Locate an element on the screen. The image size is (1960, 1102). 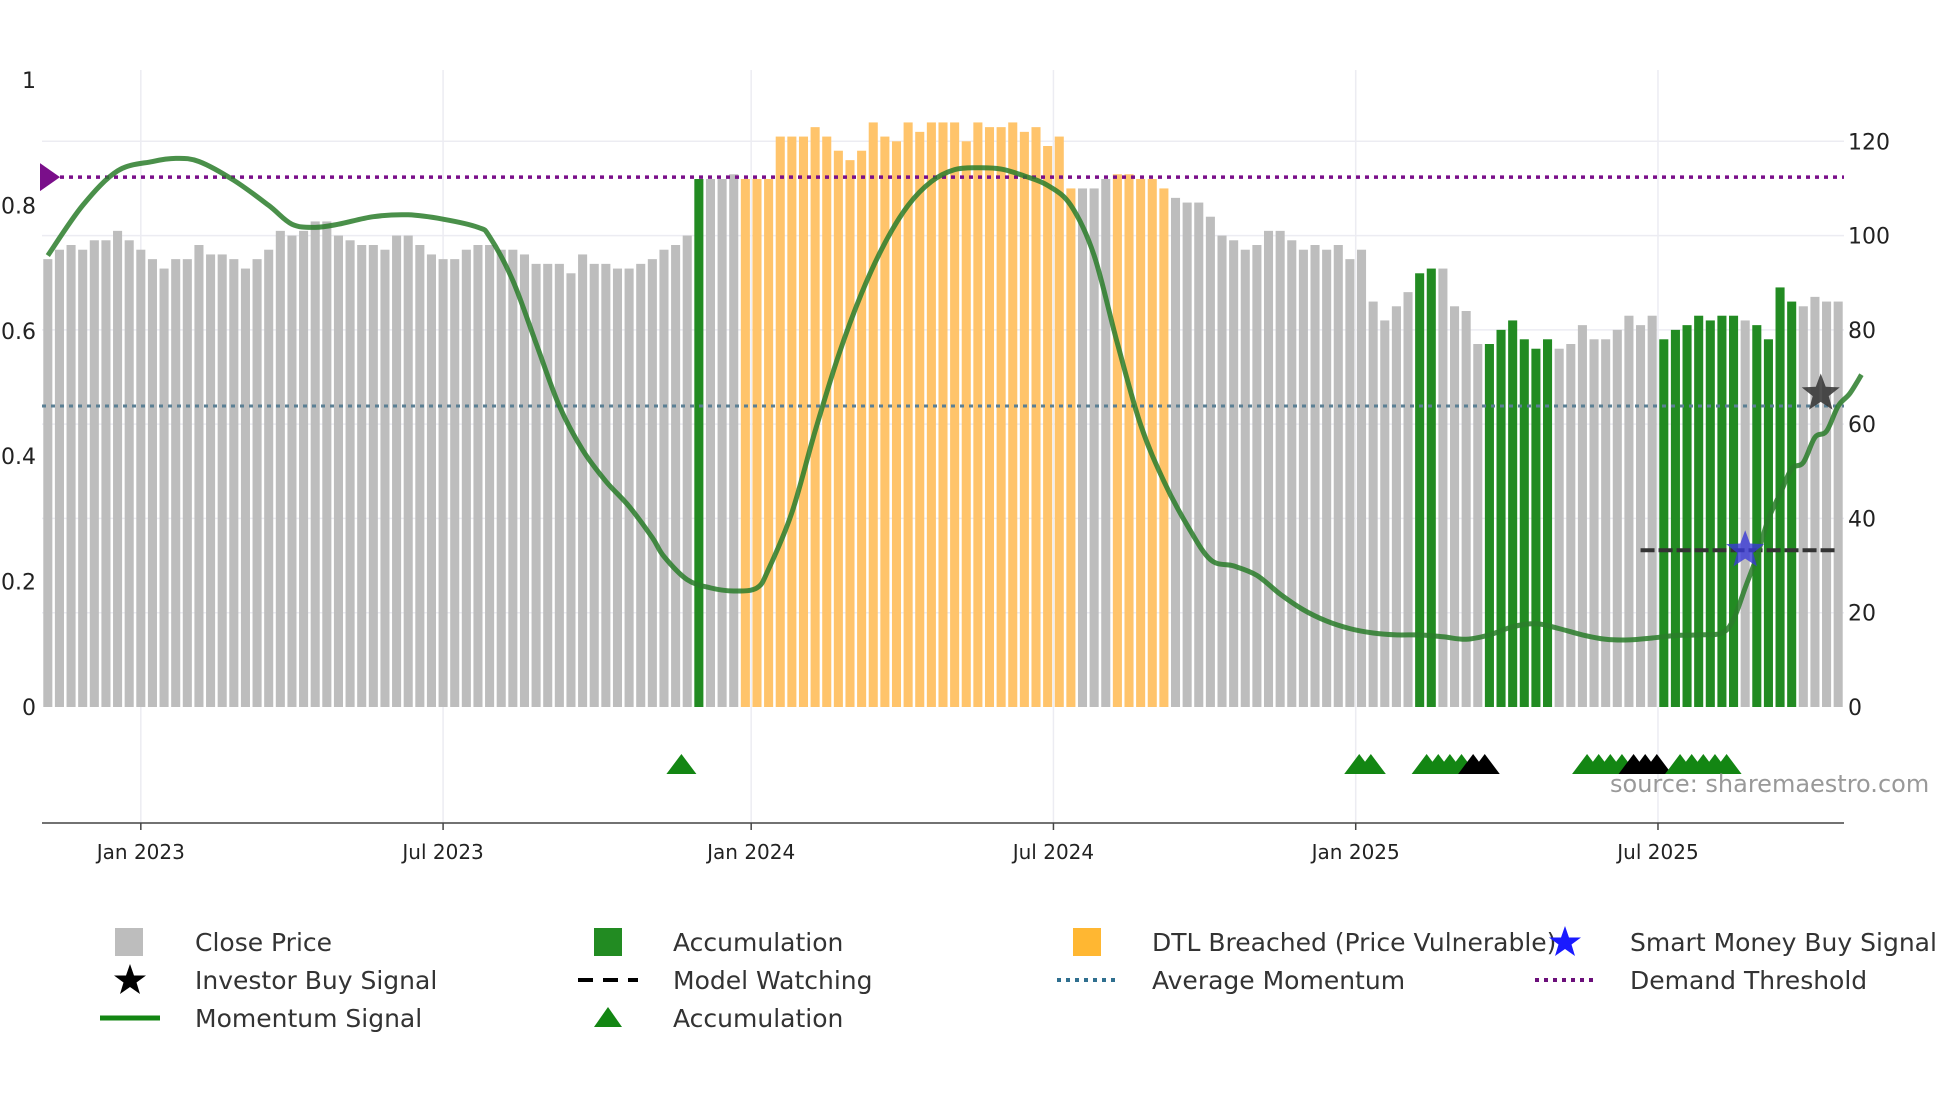
legend-label-smart-money: Smart Money Buy Signal is located at coordinates (1783, 942).